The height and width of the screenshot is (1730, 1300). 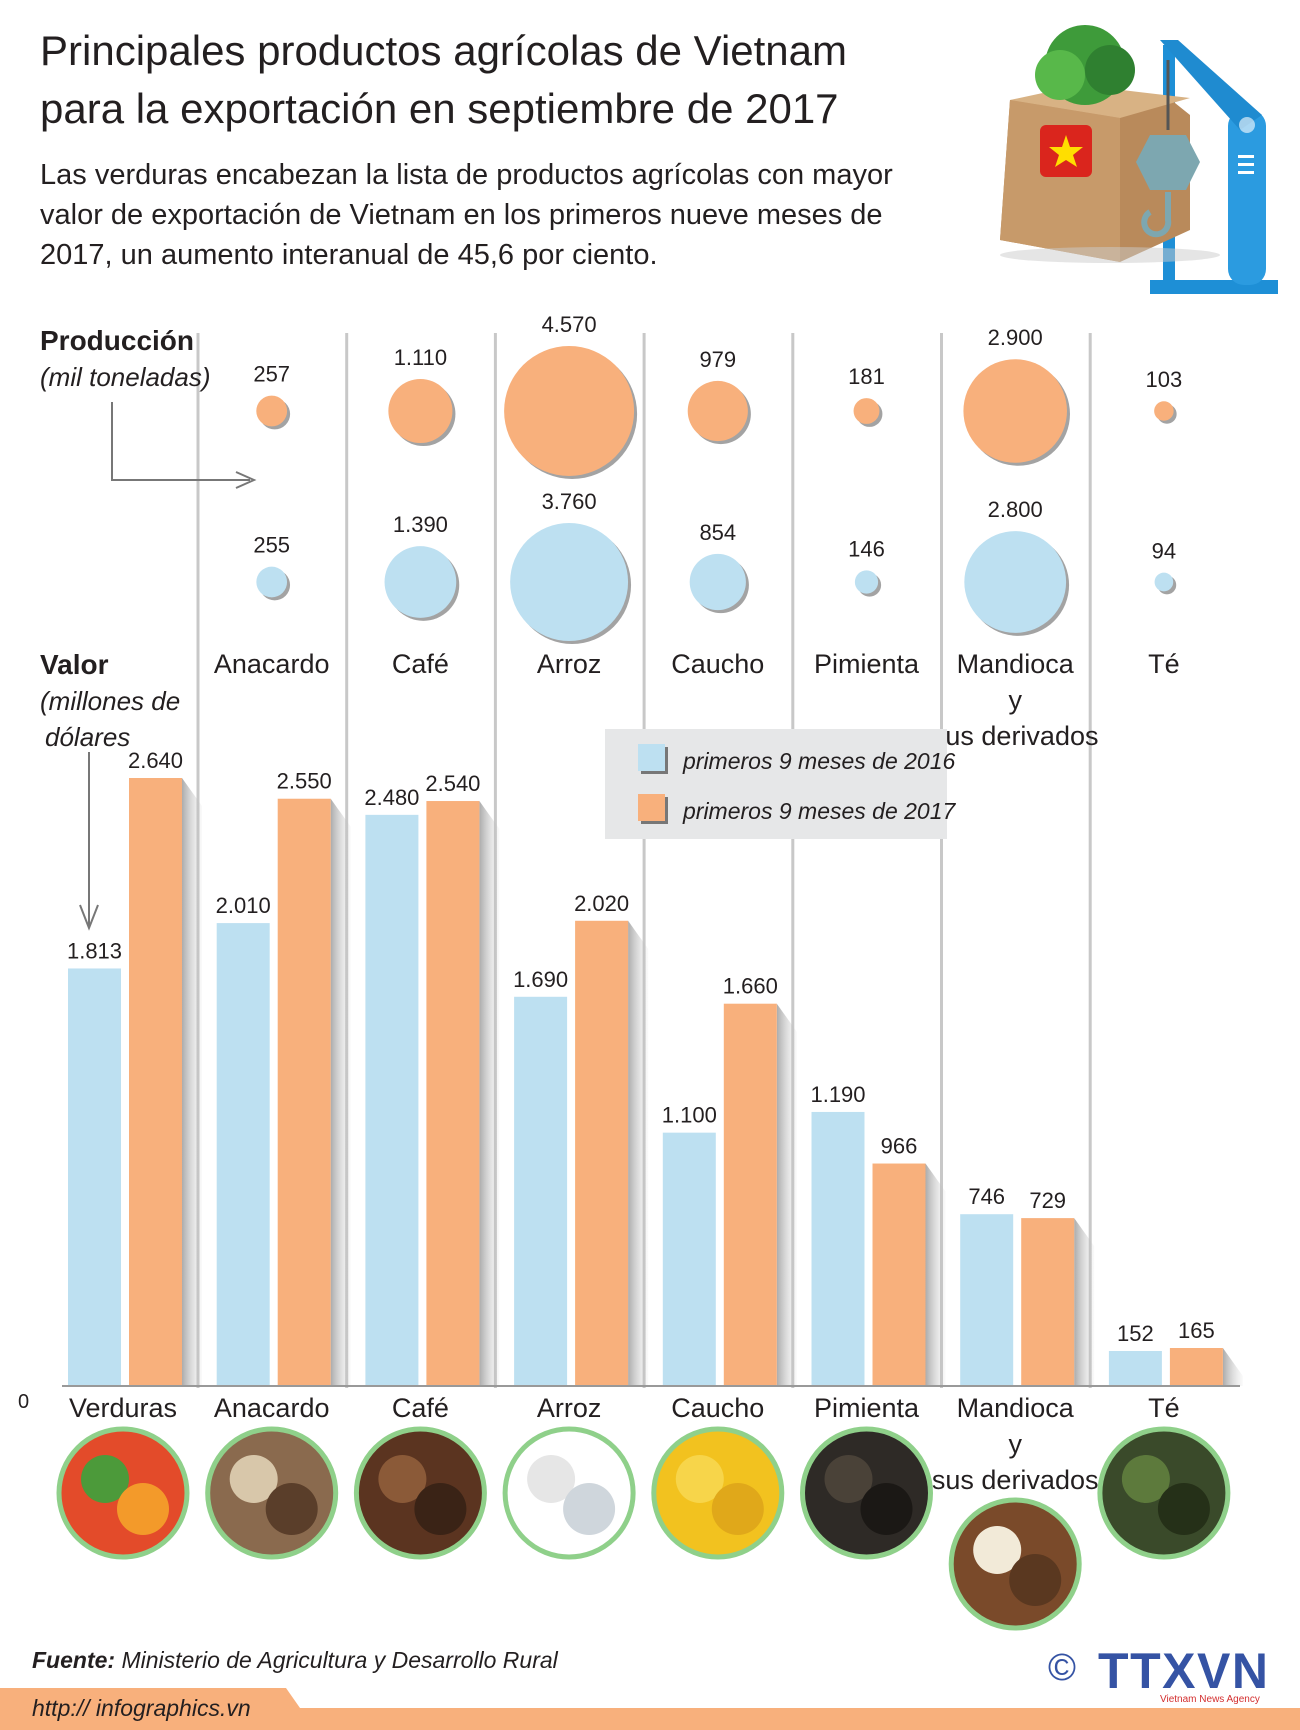 I want to click on bubble-label: 979, so click(x=717, y=359).